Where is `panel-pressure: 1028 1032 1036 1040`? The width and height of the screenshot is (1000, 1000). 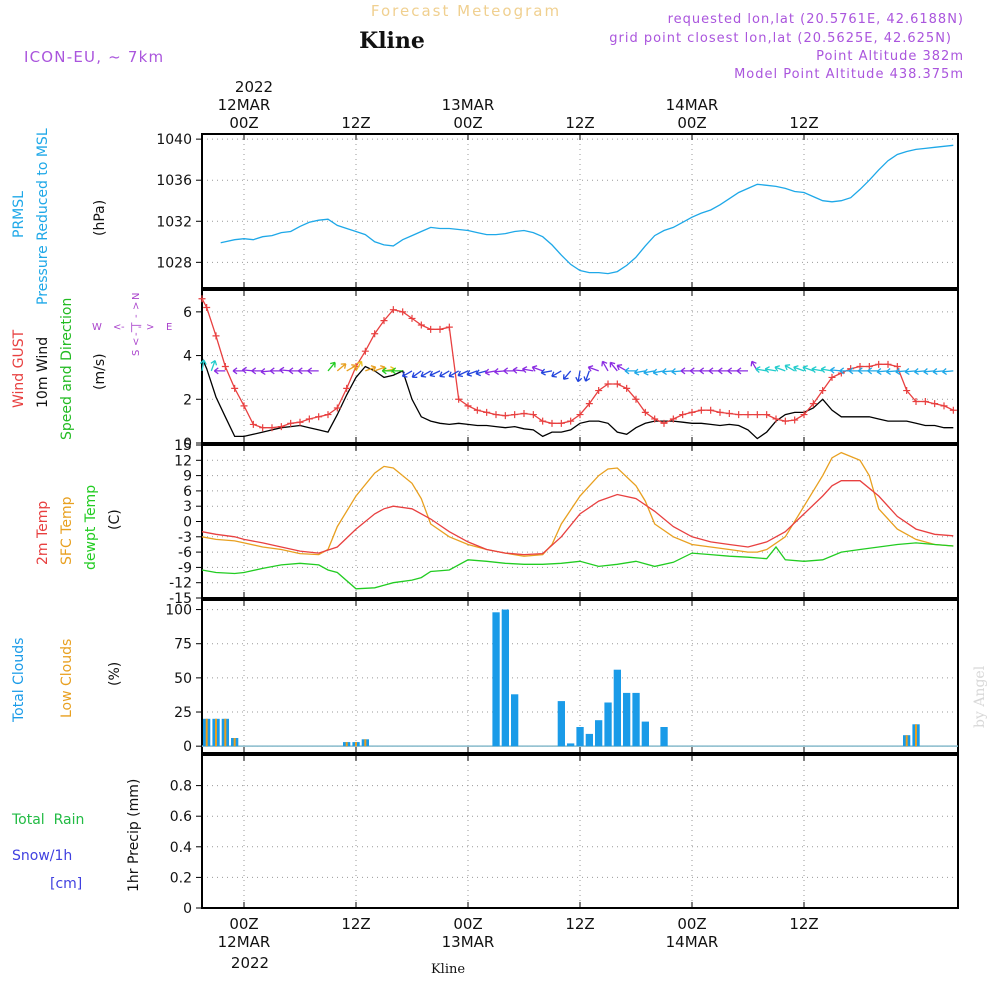
panel-pressure: 1028 1032 1036 1040 is located at coordinates (557, 210).